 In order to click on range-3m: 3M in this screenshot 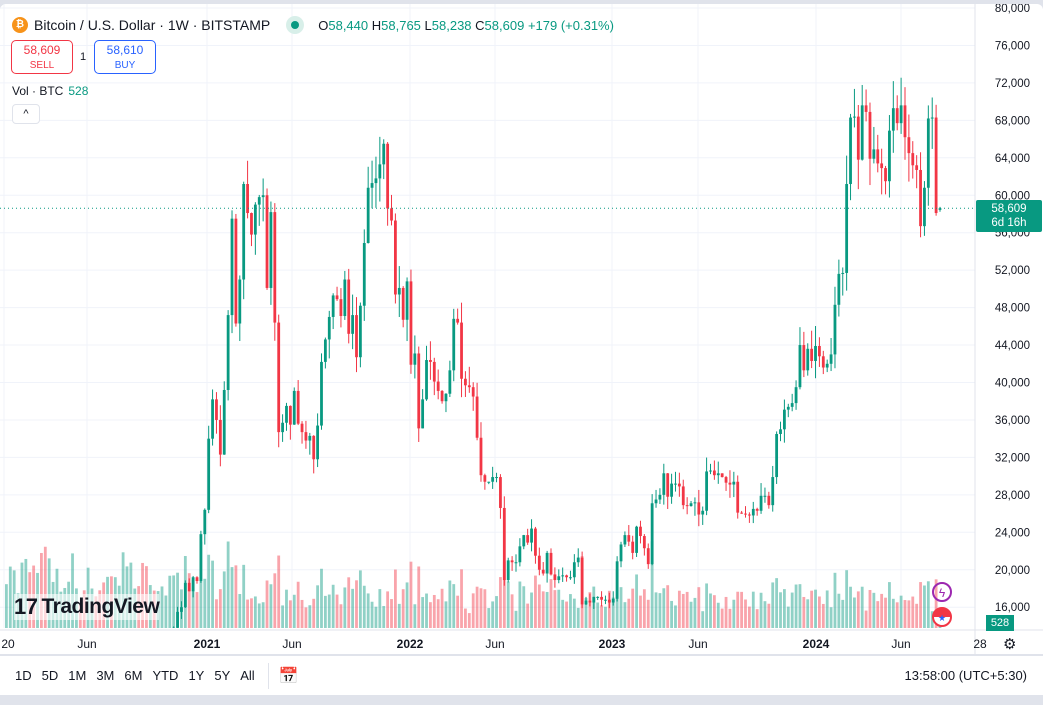, I will do `click(105, 675)`.